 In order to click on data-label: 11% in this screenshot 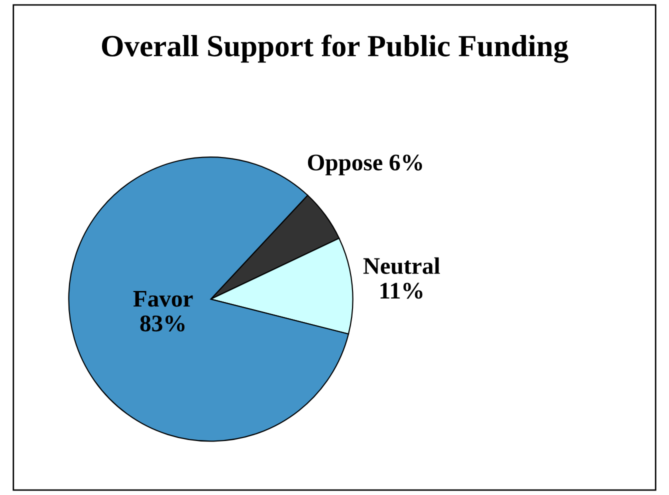, I will do `click(401, 290)`.